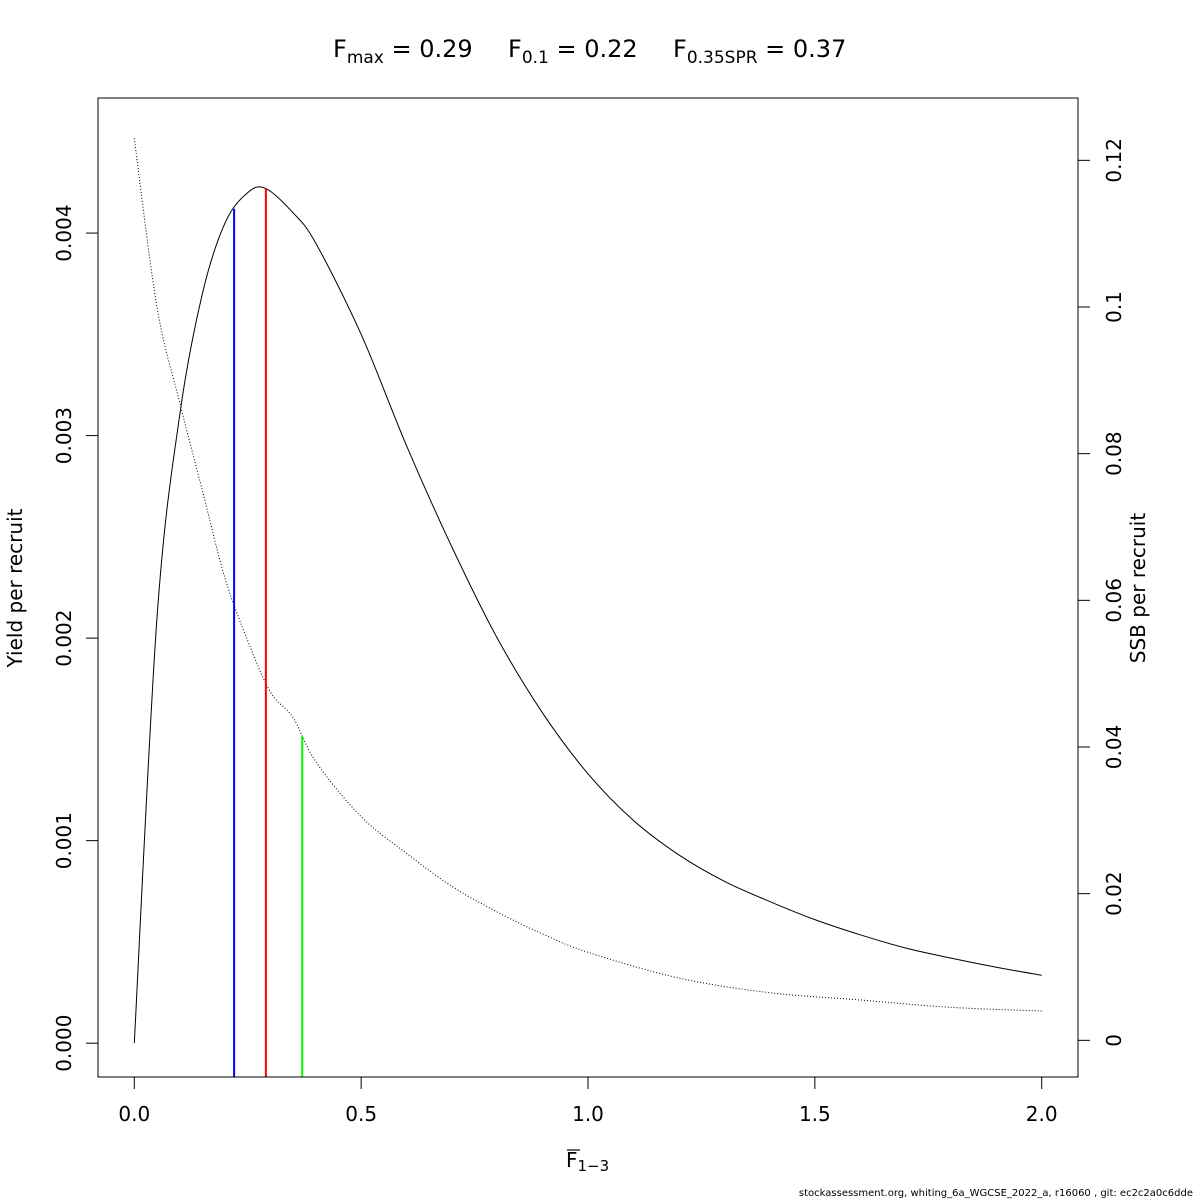 The image size is (1200, 1200). I want to click on y2-tick-label: 0.12, so click(1114, 160).